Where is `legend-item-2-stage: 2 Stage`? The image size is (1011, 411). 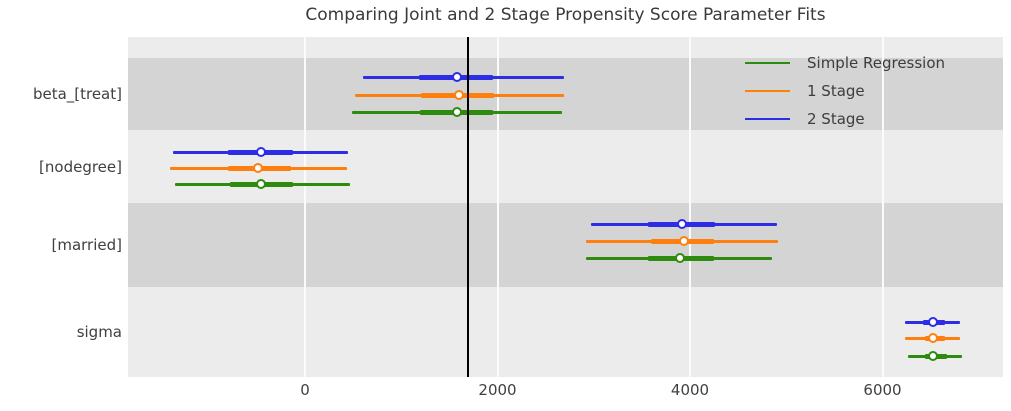 legend-item-2-stage: 2 Stage is located at coordinates (845, 119).